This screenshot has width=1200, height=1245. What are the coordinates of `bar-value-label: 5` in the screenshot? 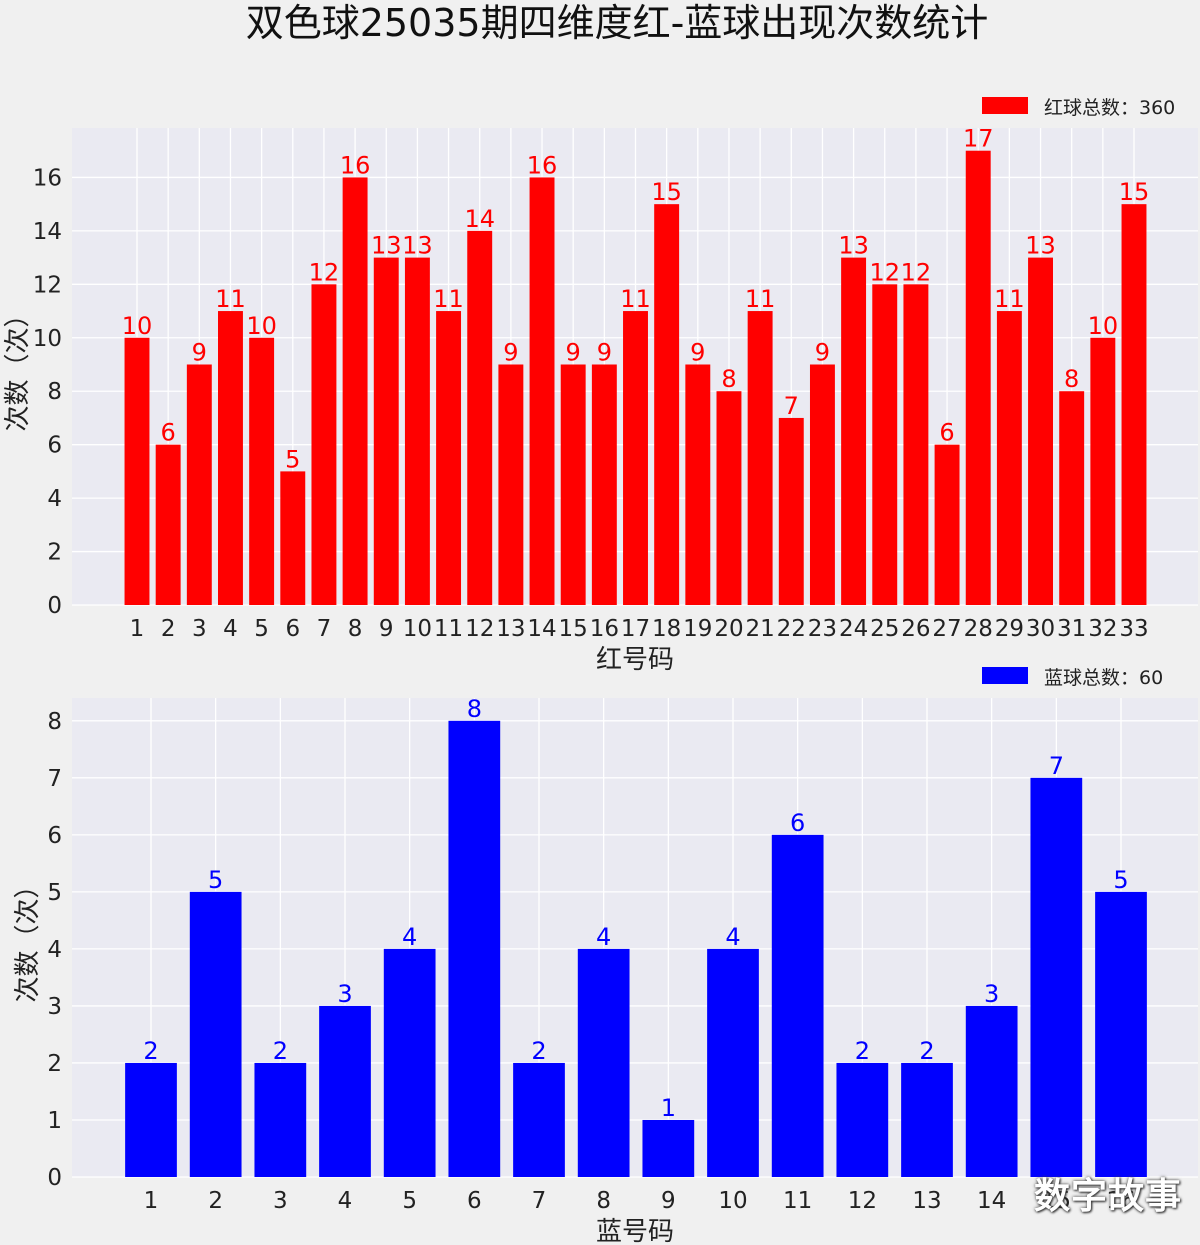 It's located at (1120, 880).